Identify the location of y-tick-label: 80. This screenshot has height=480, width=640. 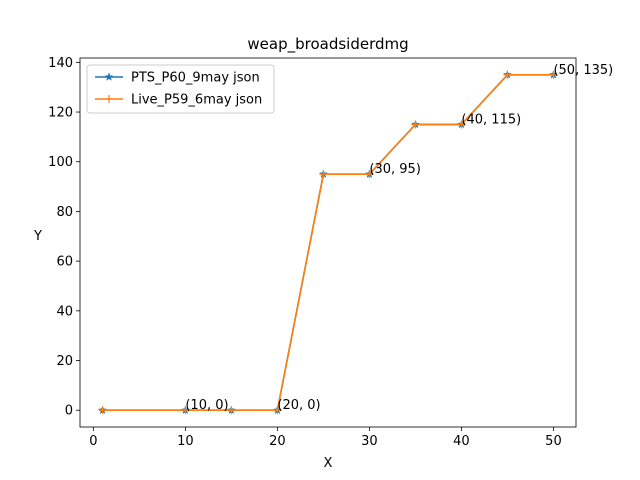
(64, 212).